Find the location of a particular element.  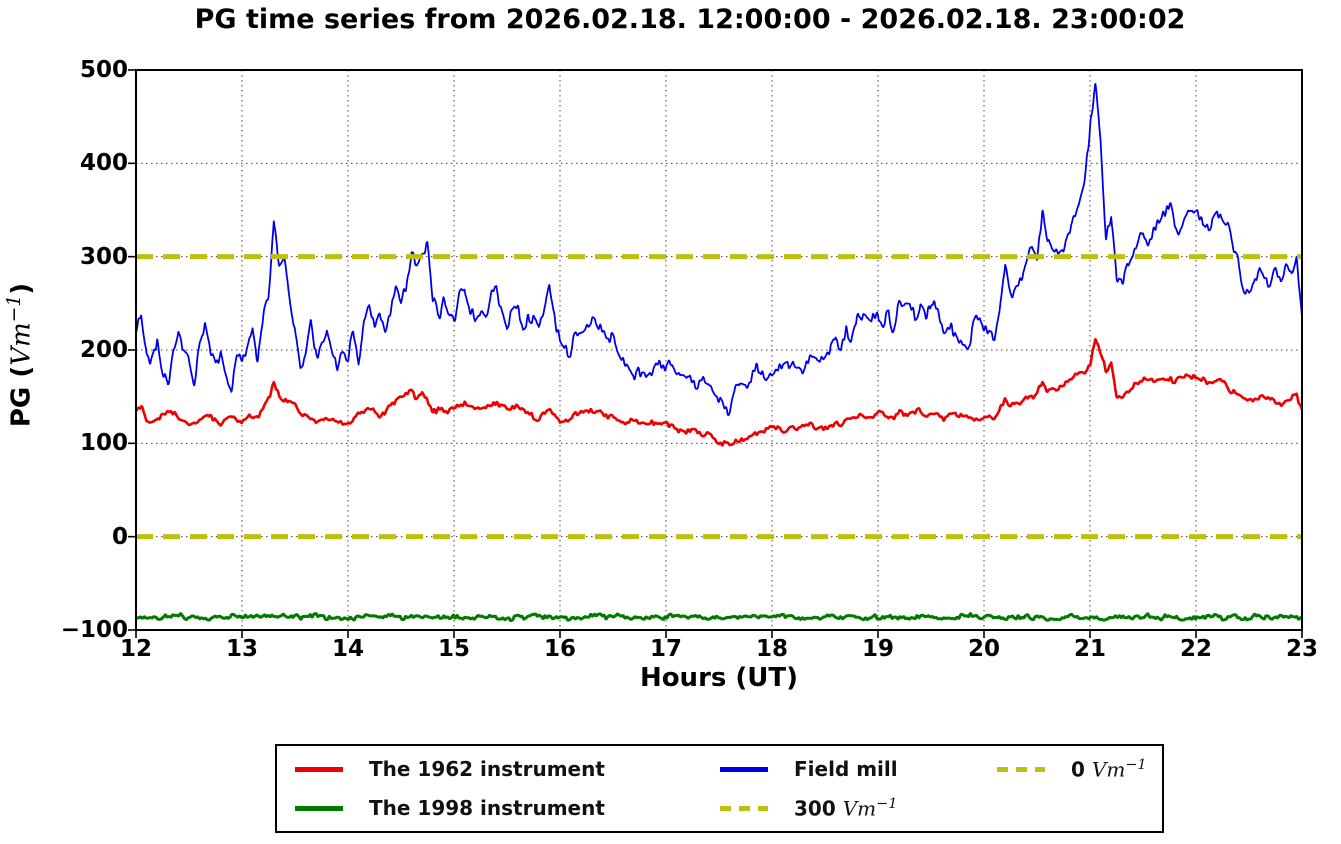

legend-item-1998-instrument: The 1998 instrument is located at coordinates (450, 808).